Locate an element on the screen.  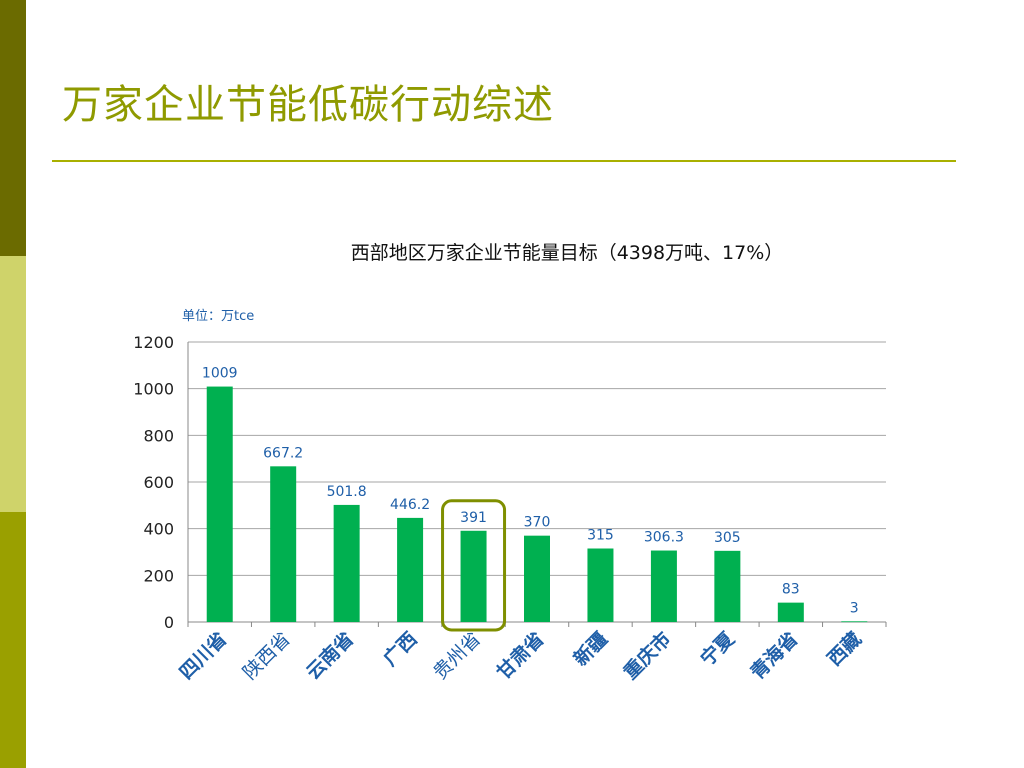
slide-title: 万家企业节能低碳行动综述 is located at coordinates (308, 105).